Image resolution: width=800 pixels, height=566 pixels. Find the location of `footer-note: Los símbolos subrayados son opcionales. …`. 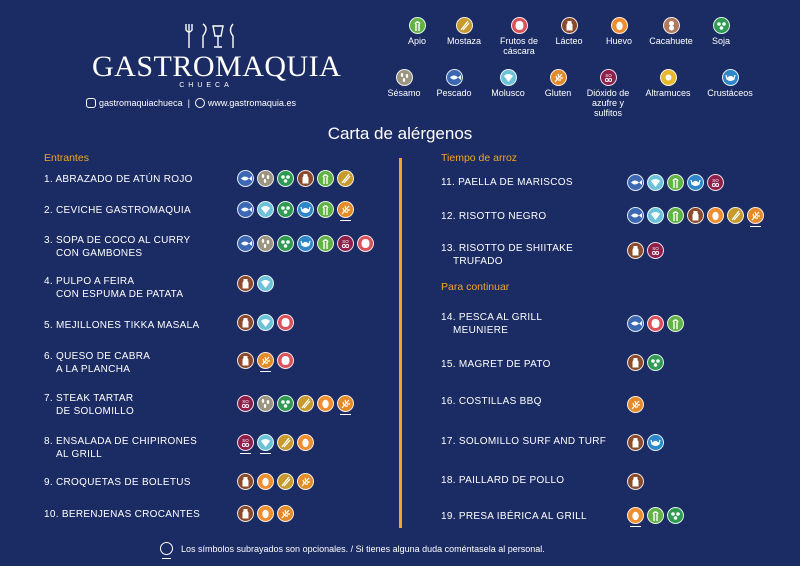

footer-note: Los símbolos subrayados son opcionales. … is located at coordinates (363, 548).